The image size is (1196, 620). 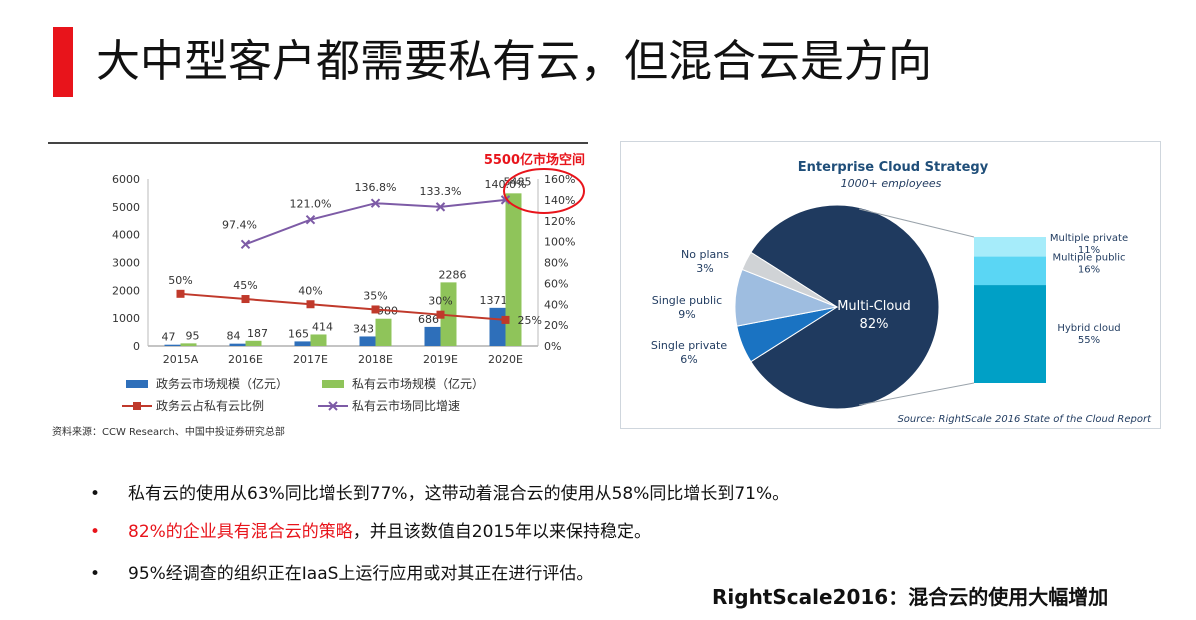 I want to click on legend-label: 政务云市场规模（亿元）, so click(x=222, y=383).